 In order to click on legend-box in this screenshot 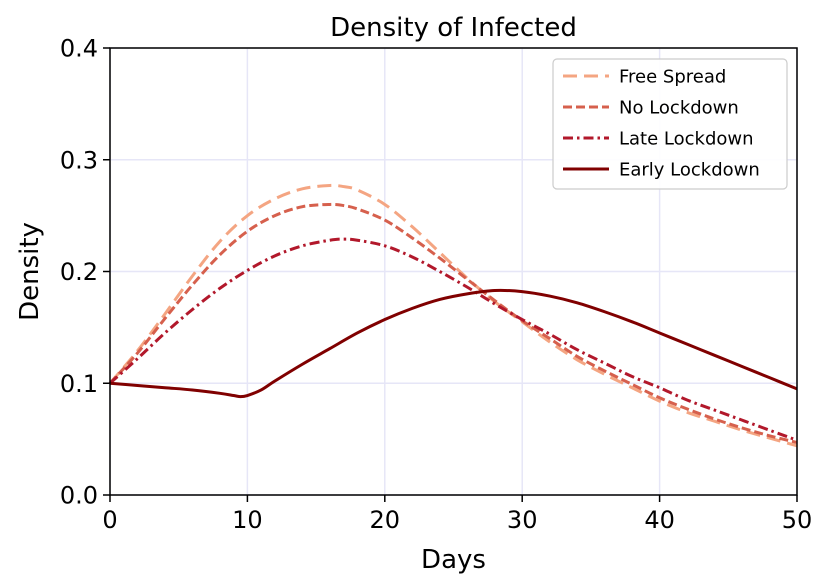, I will do `click(670, 124)`.